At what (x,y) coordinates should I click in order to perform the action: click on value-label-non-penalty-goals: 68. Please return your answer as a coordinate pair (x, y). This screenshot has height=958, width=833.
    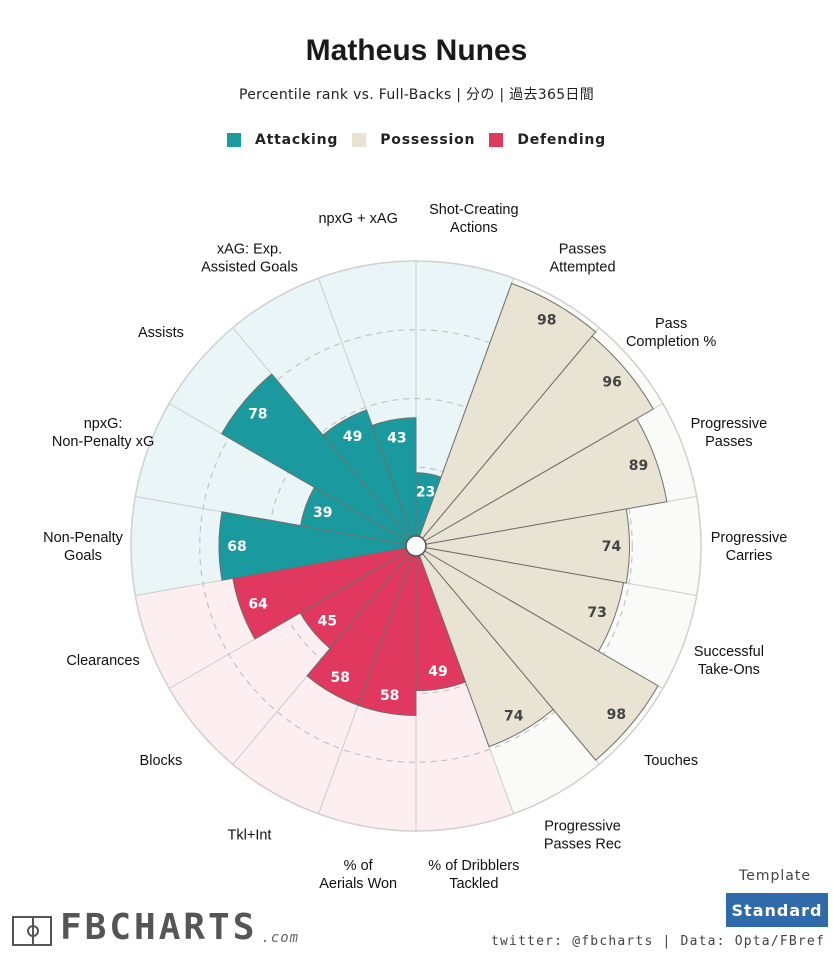
    Looking at the image, I should click on (236, 547).